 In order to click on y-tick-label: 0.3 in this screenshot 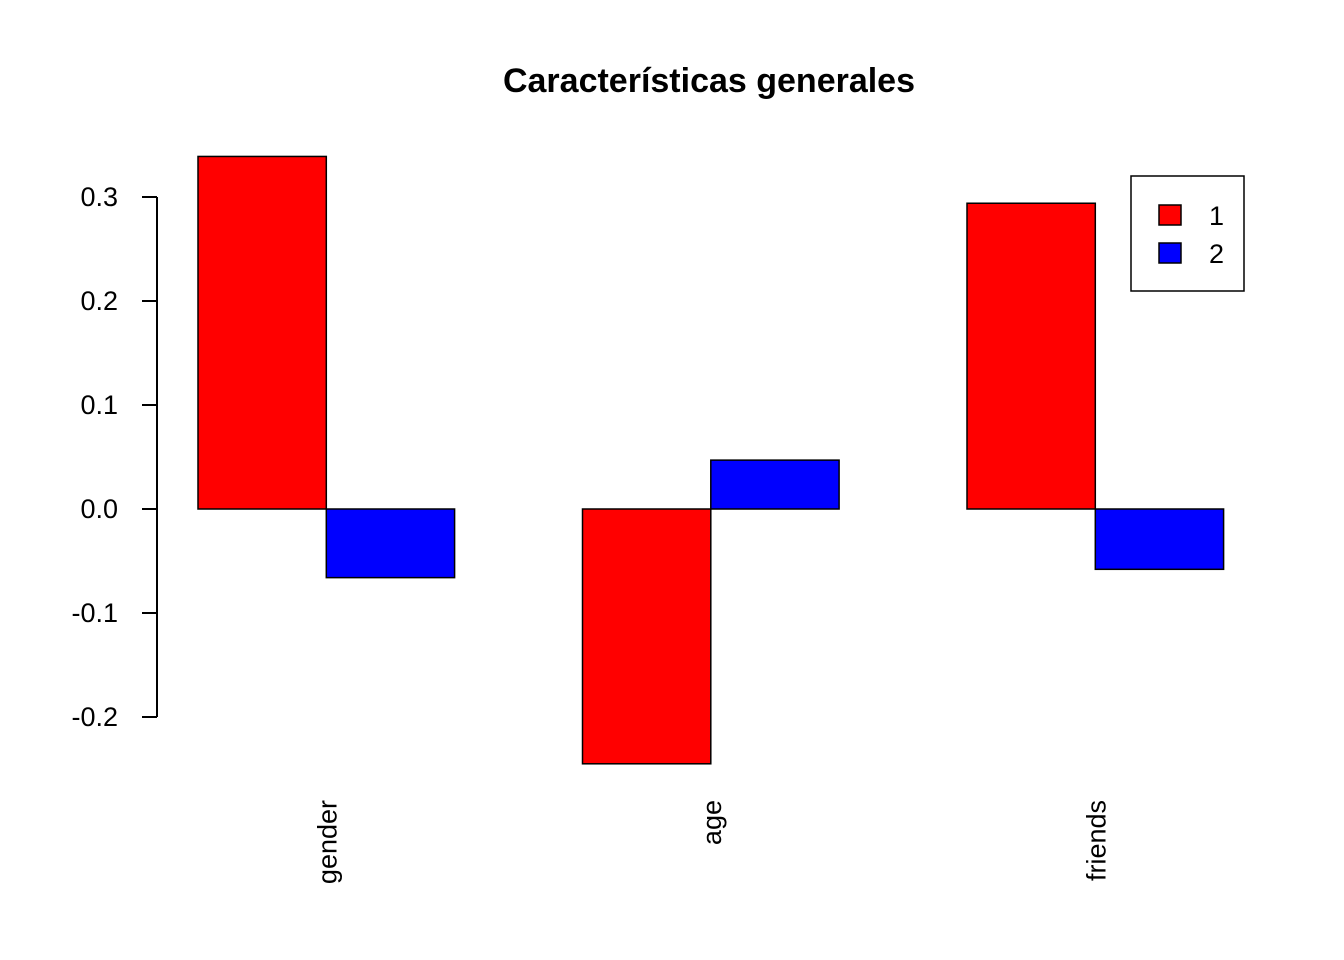, I will do `click(99, 197)`.